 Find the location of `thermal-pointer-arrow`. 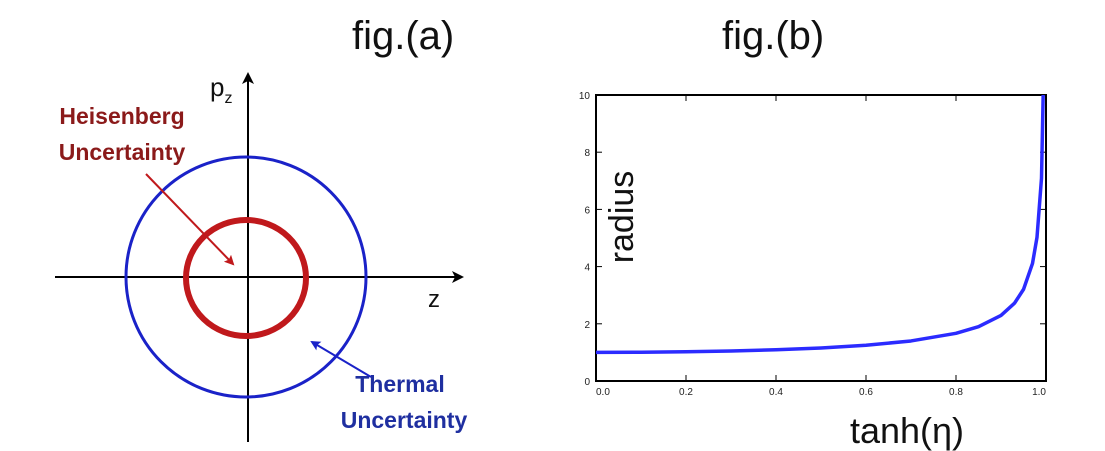

thermal-pointer-arrow is located at coordinates (341, 359).